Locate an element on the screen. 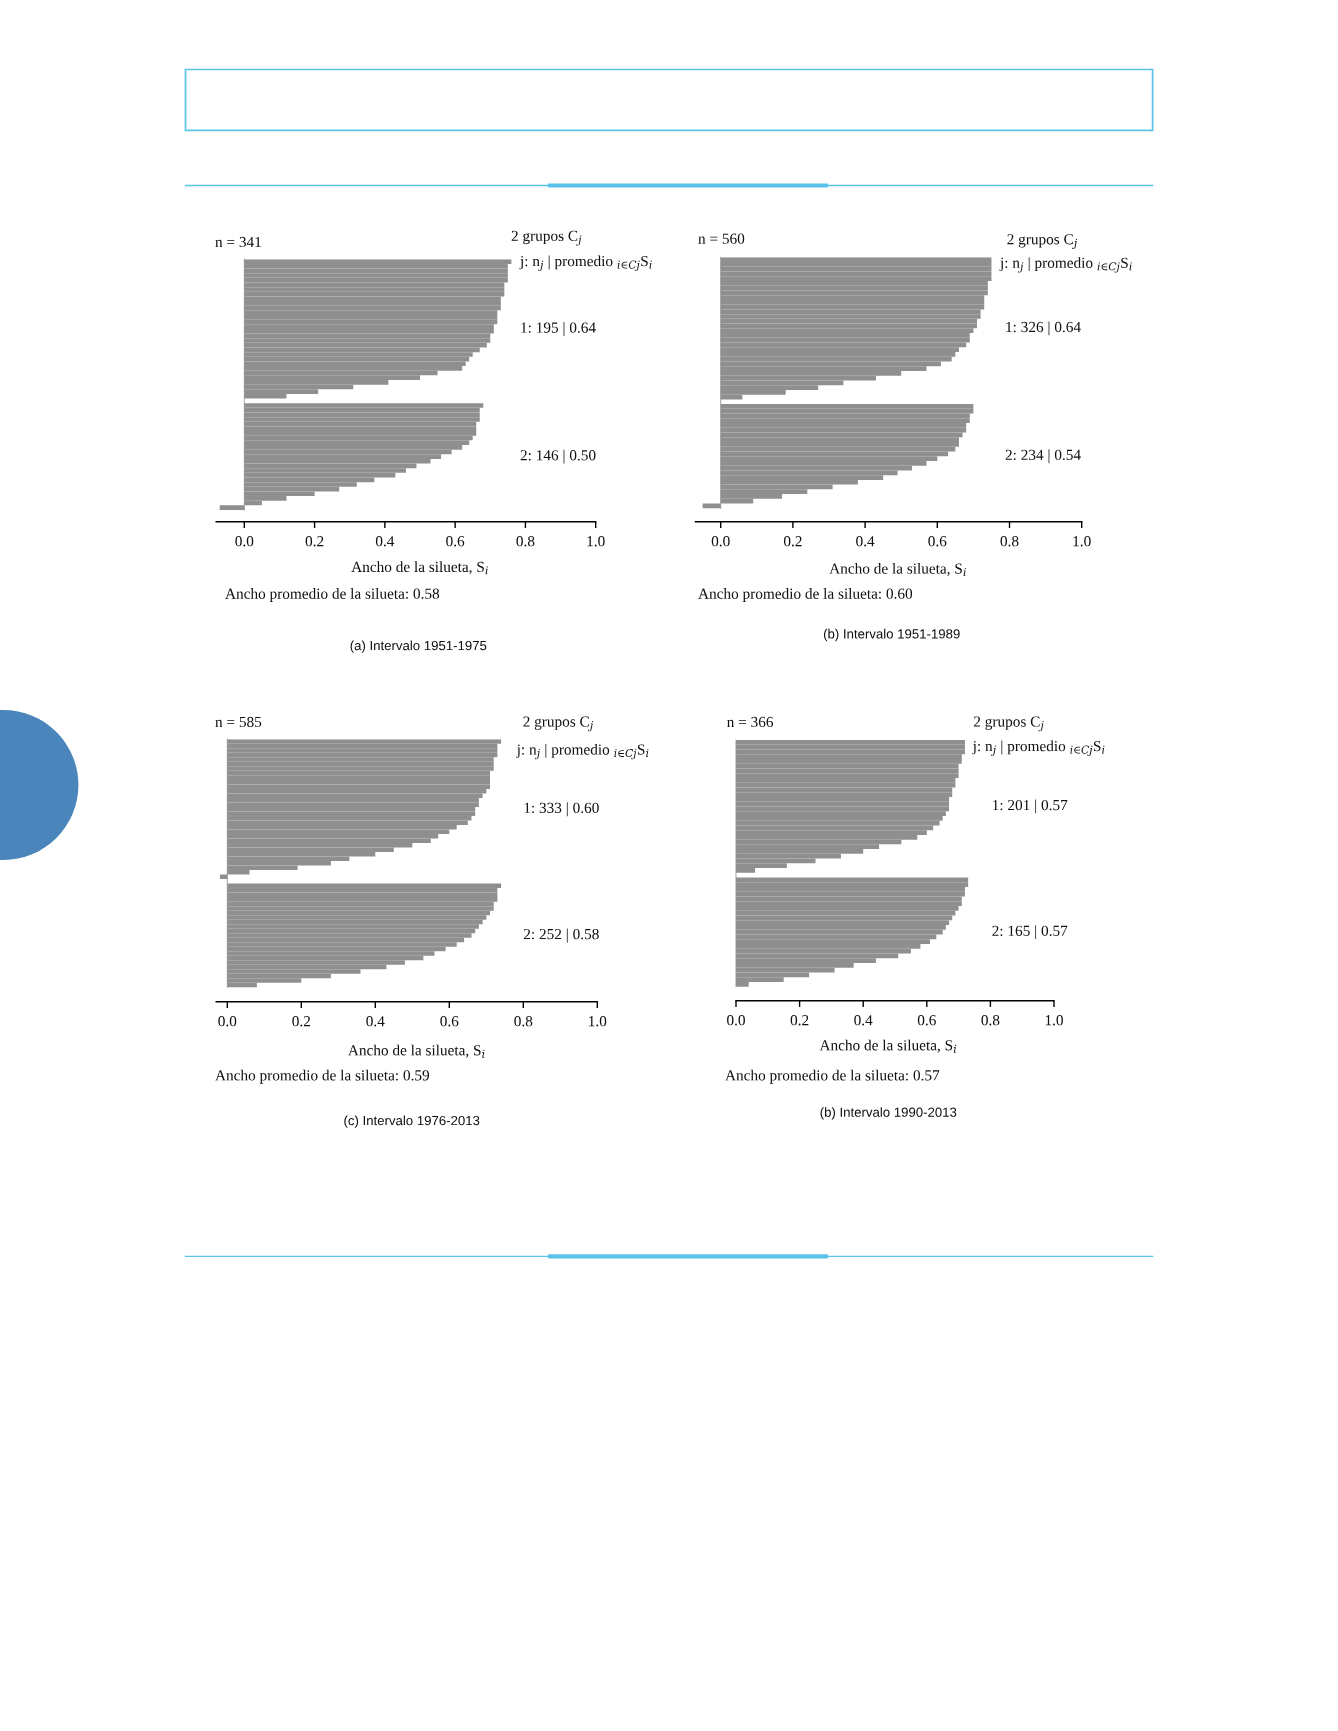 The image size is (1338, 1731). annotation: 2: 252 | 0.58 is located at coordinates (561, 935).